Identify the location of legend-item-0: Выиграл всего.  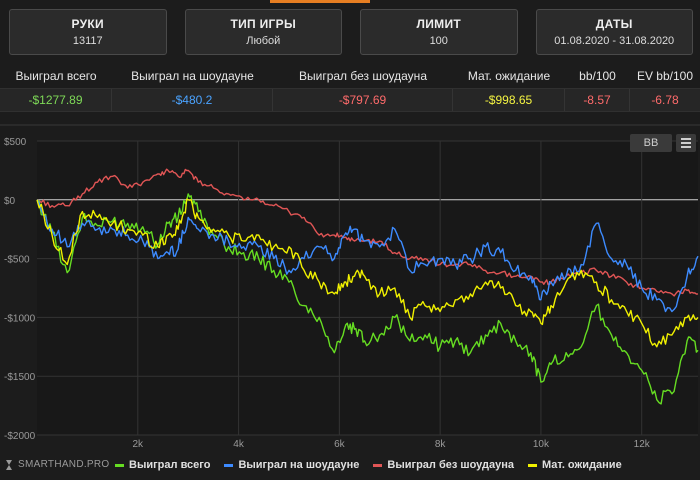
(162, 465).